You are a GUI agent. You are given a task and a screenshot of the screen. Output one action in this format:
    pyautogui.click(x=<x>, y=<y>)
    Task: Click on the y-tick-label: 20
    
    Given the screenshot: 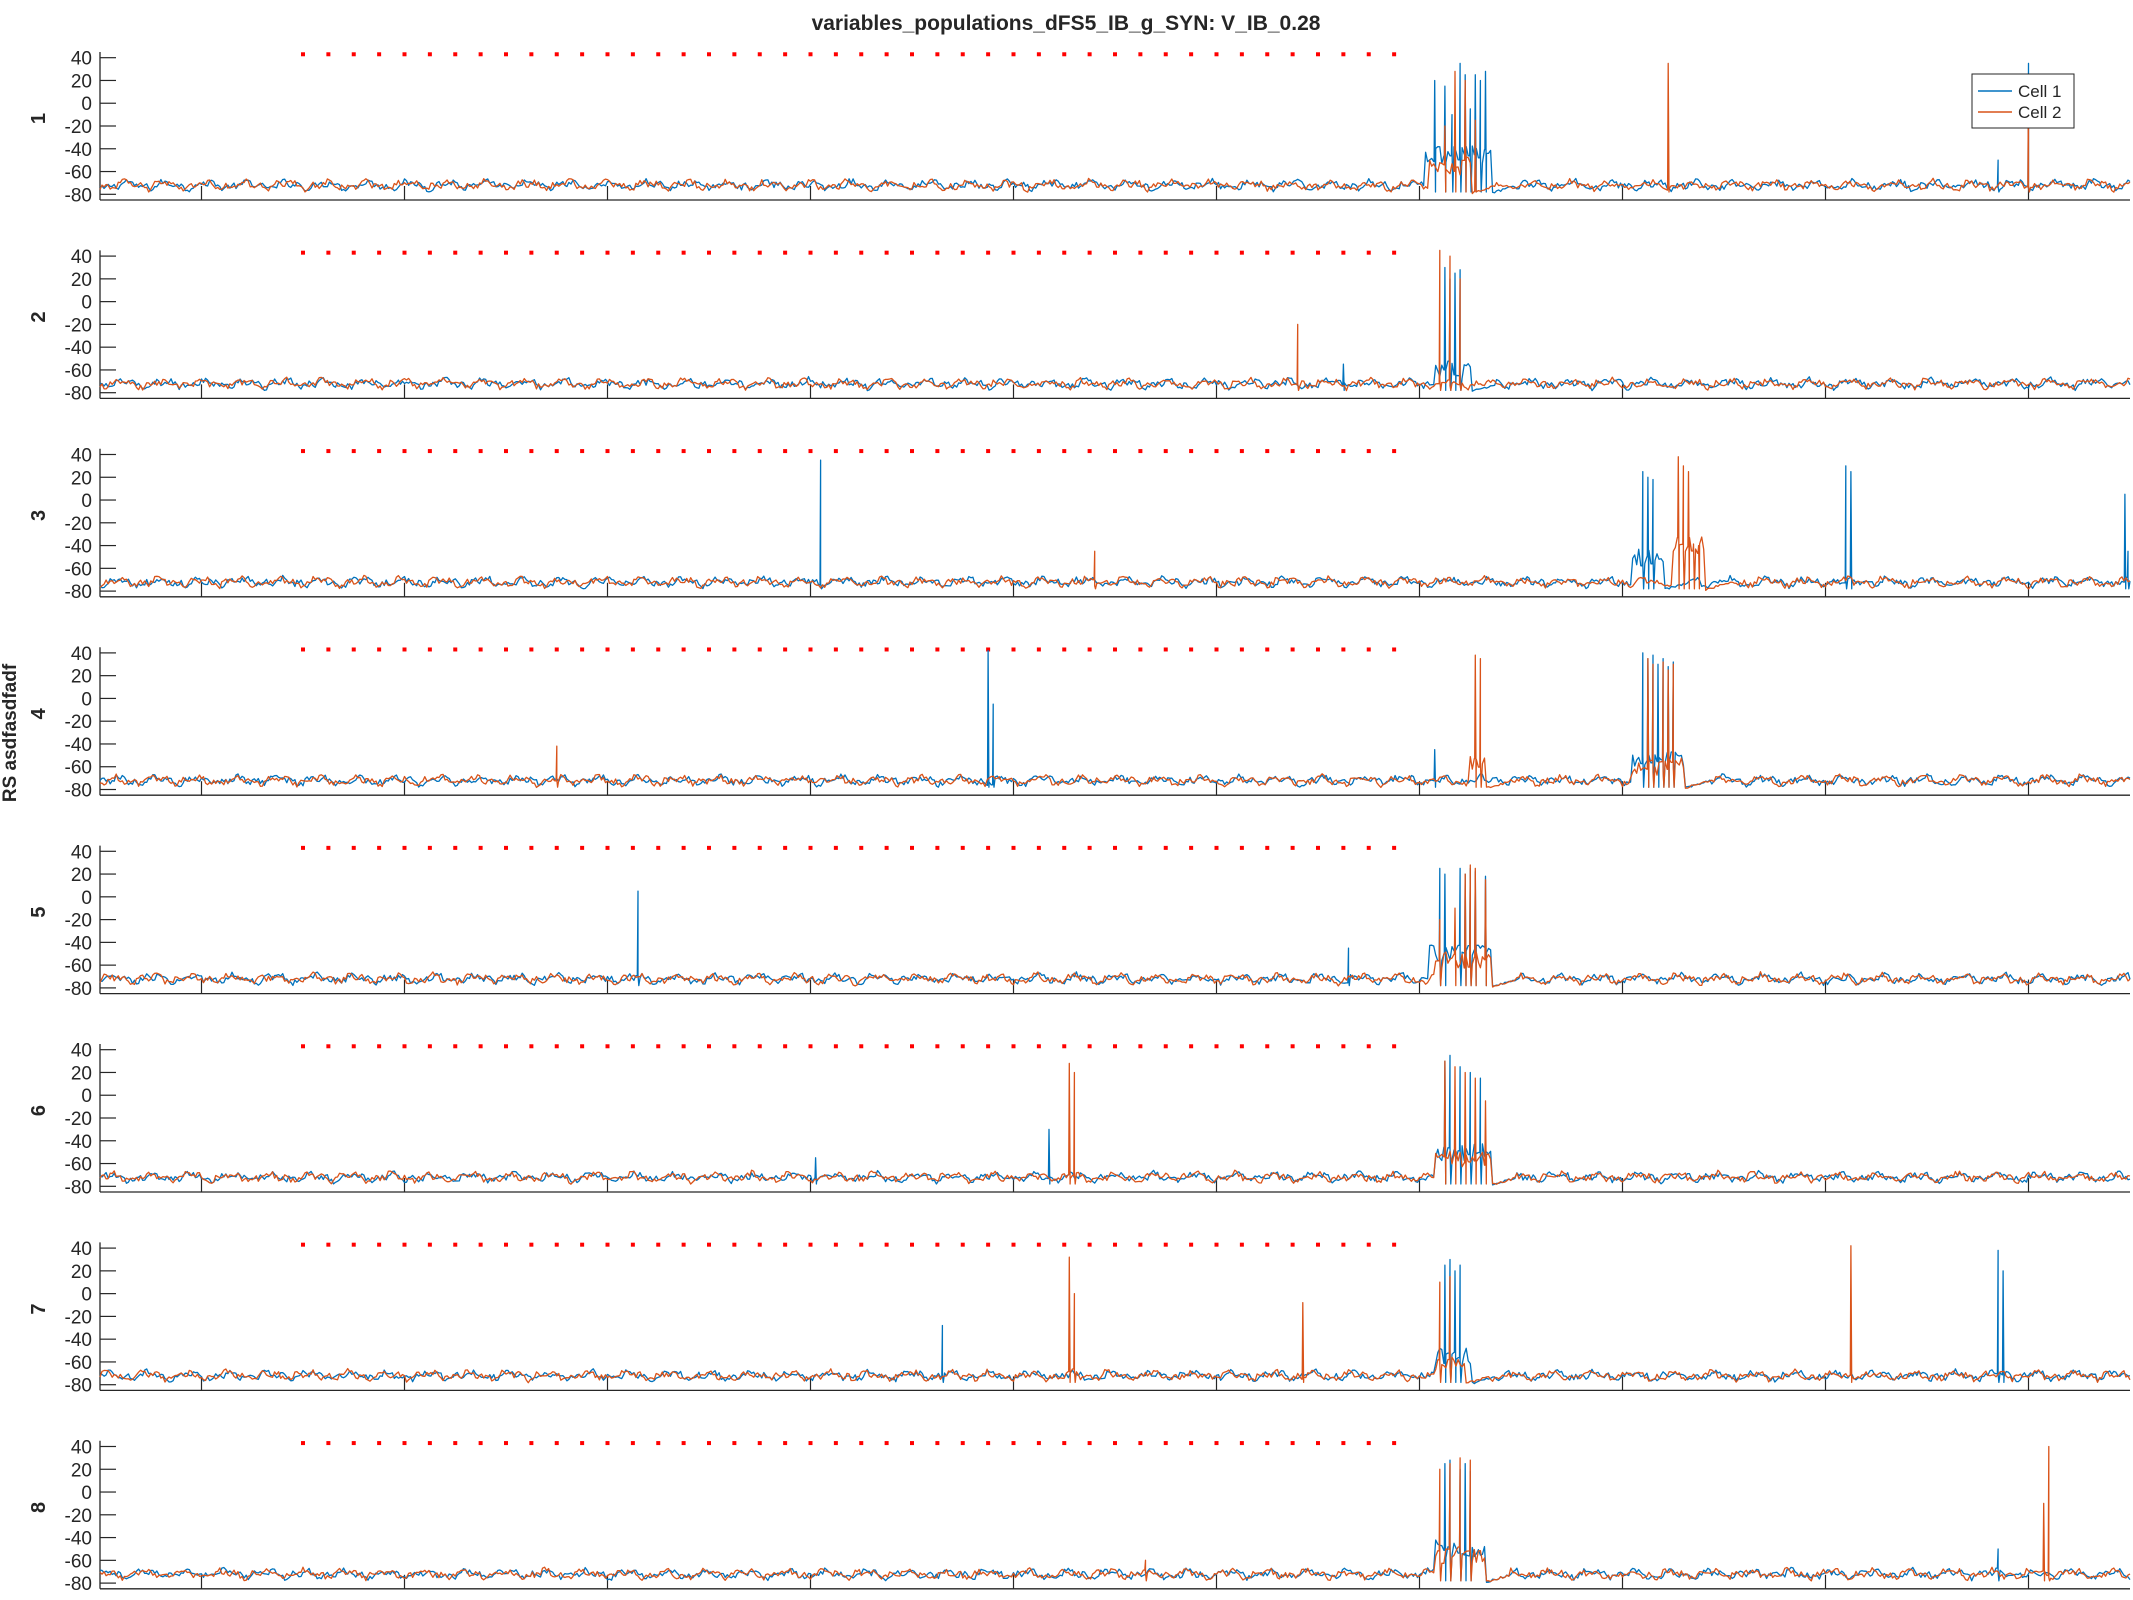 What is the action you would take?
    pyautogui.click(x=81, y=1272)
    